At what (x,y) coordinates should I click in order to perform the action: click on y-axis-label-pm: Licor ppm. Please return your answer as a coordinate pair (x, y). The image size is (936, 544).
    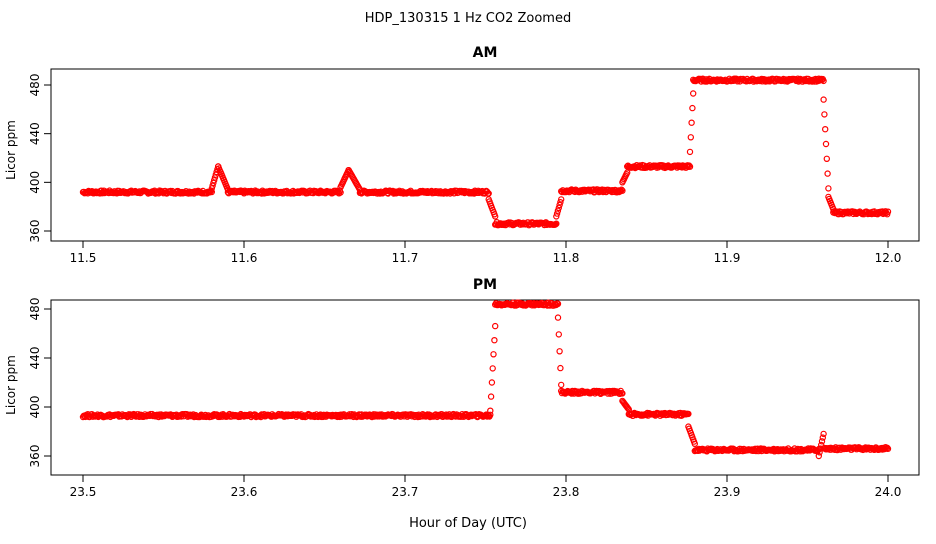
    Looking at the image, I should click on (11, 385).